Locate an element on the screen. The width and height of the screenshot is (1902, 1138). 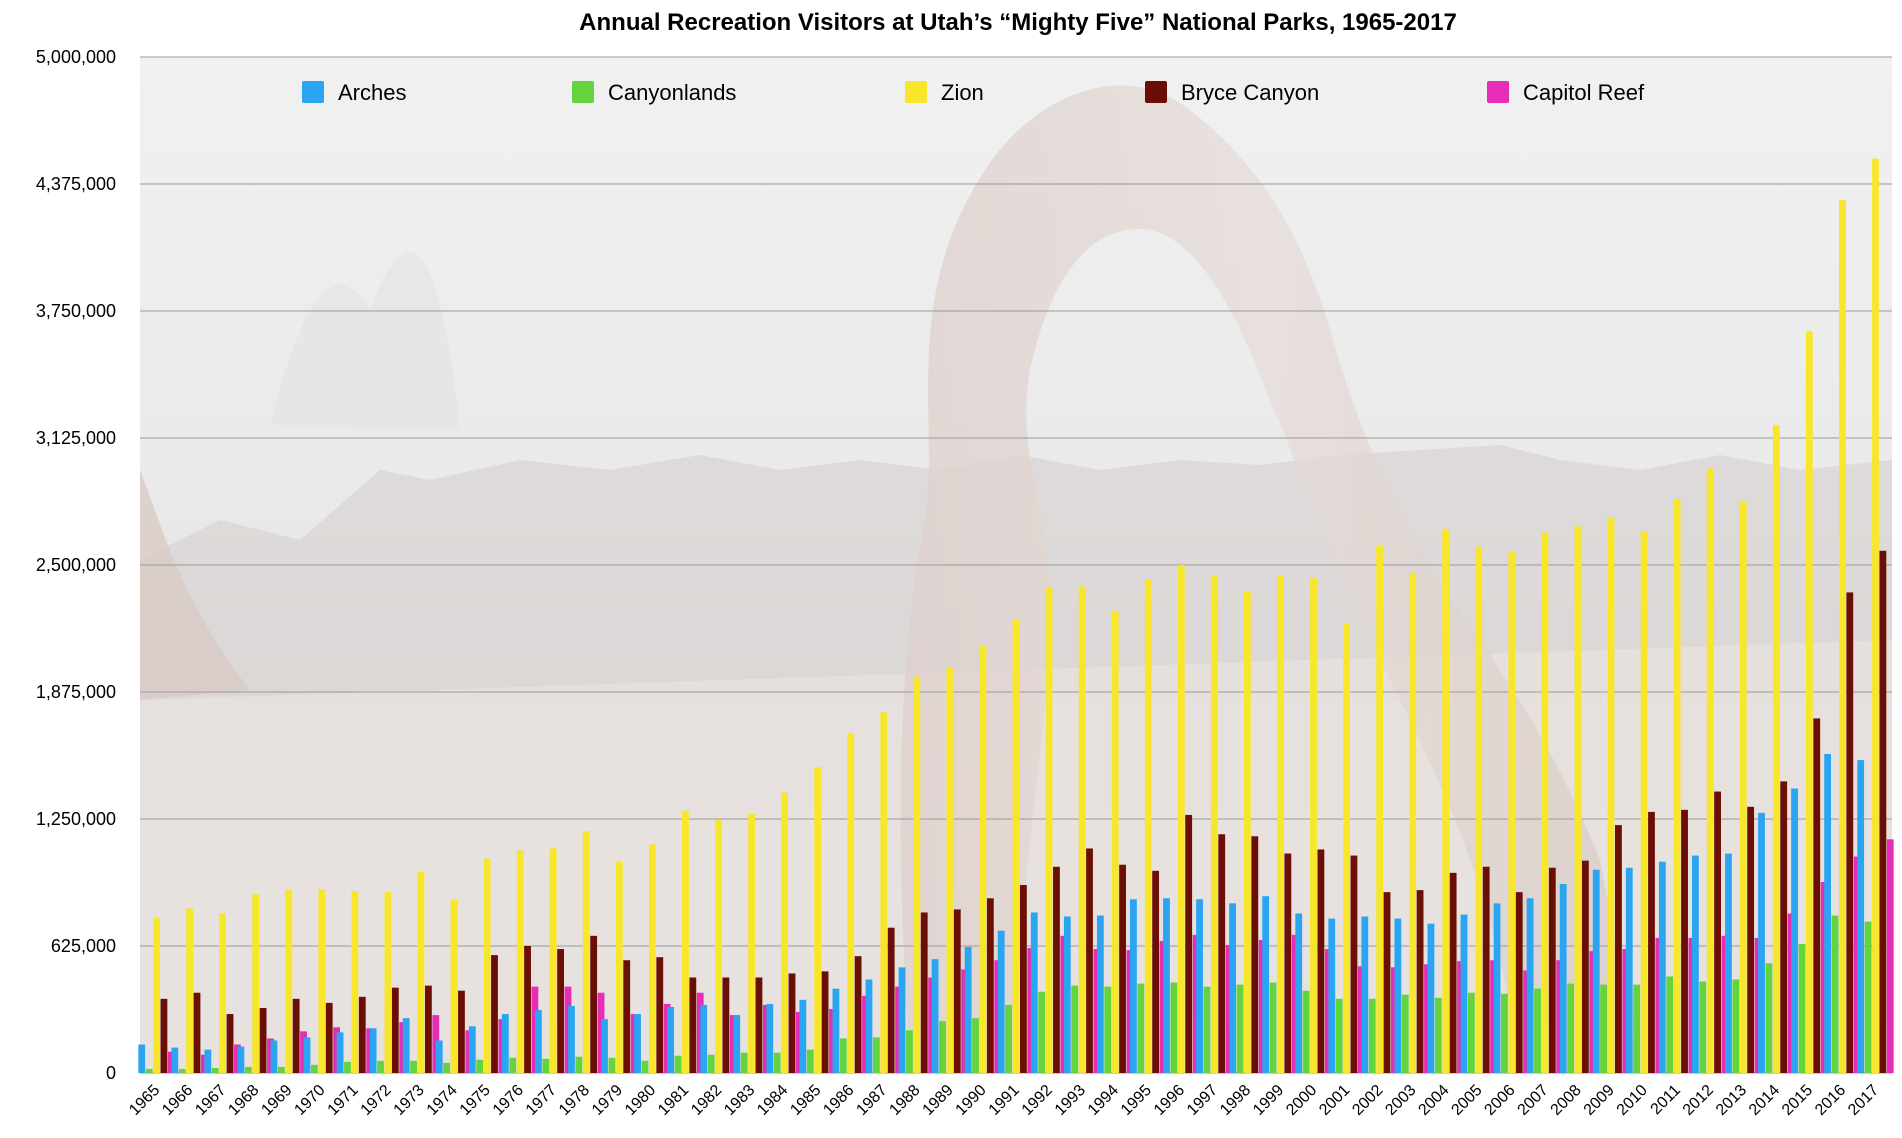
bar-bryce-canyon-1992 is located at coordinates (1056, 969).